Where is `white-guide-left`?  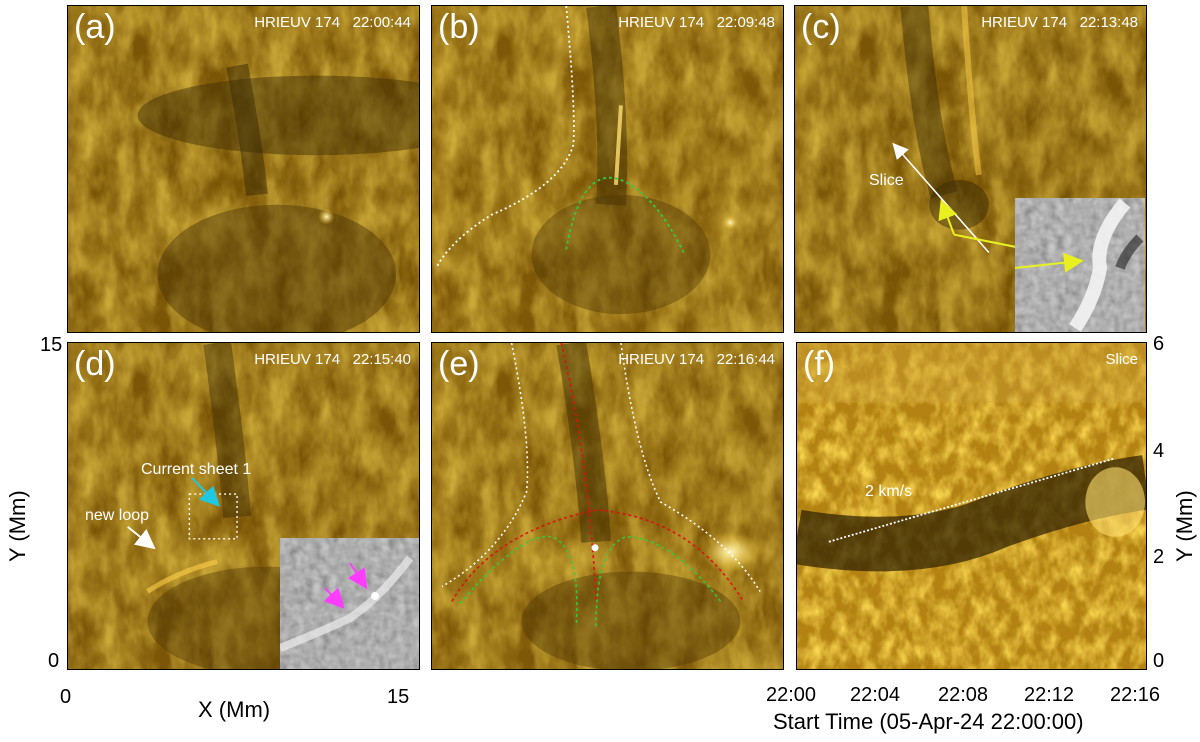
white-guide-left is located at coordinates (485, 465).